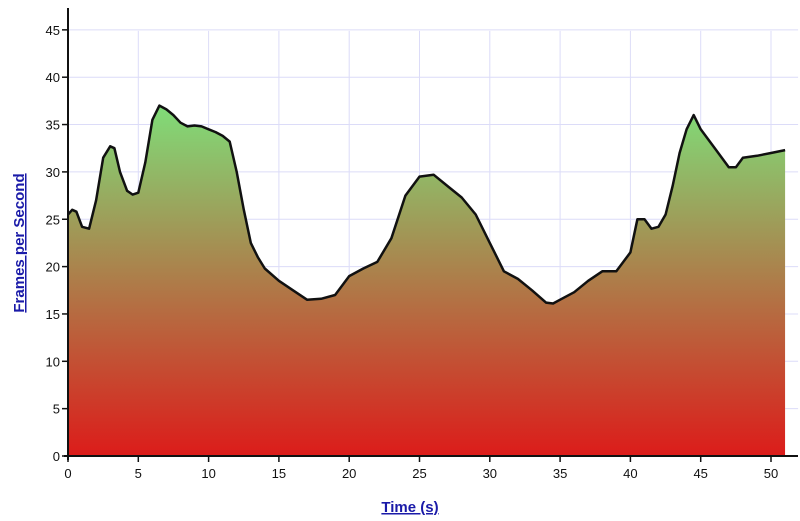 The height and width of the screenshot is (521, 800). Describe the element at coordinates (57, 243) in the screenshot. I see `y-axis-ticks: 0 5 10 15 20 25 30 35 40 45` at that location.